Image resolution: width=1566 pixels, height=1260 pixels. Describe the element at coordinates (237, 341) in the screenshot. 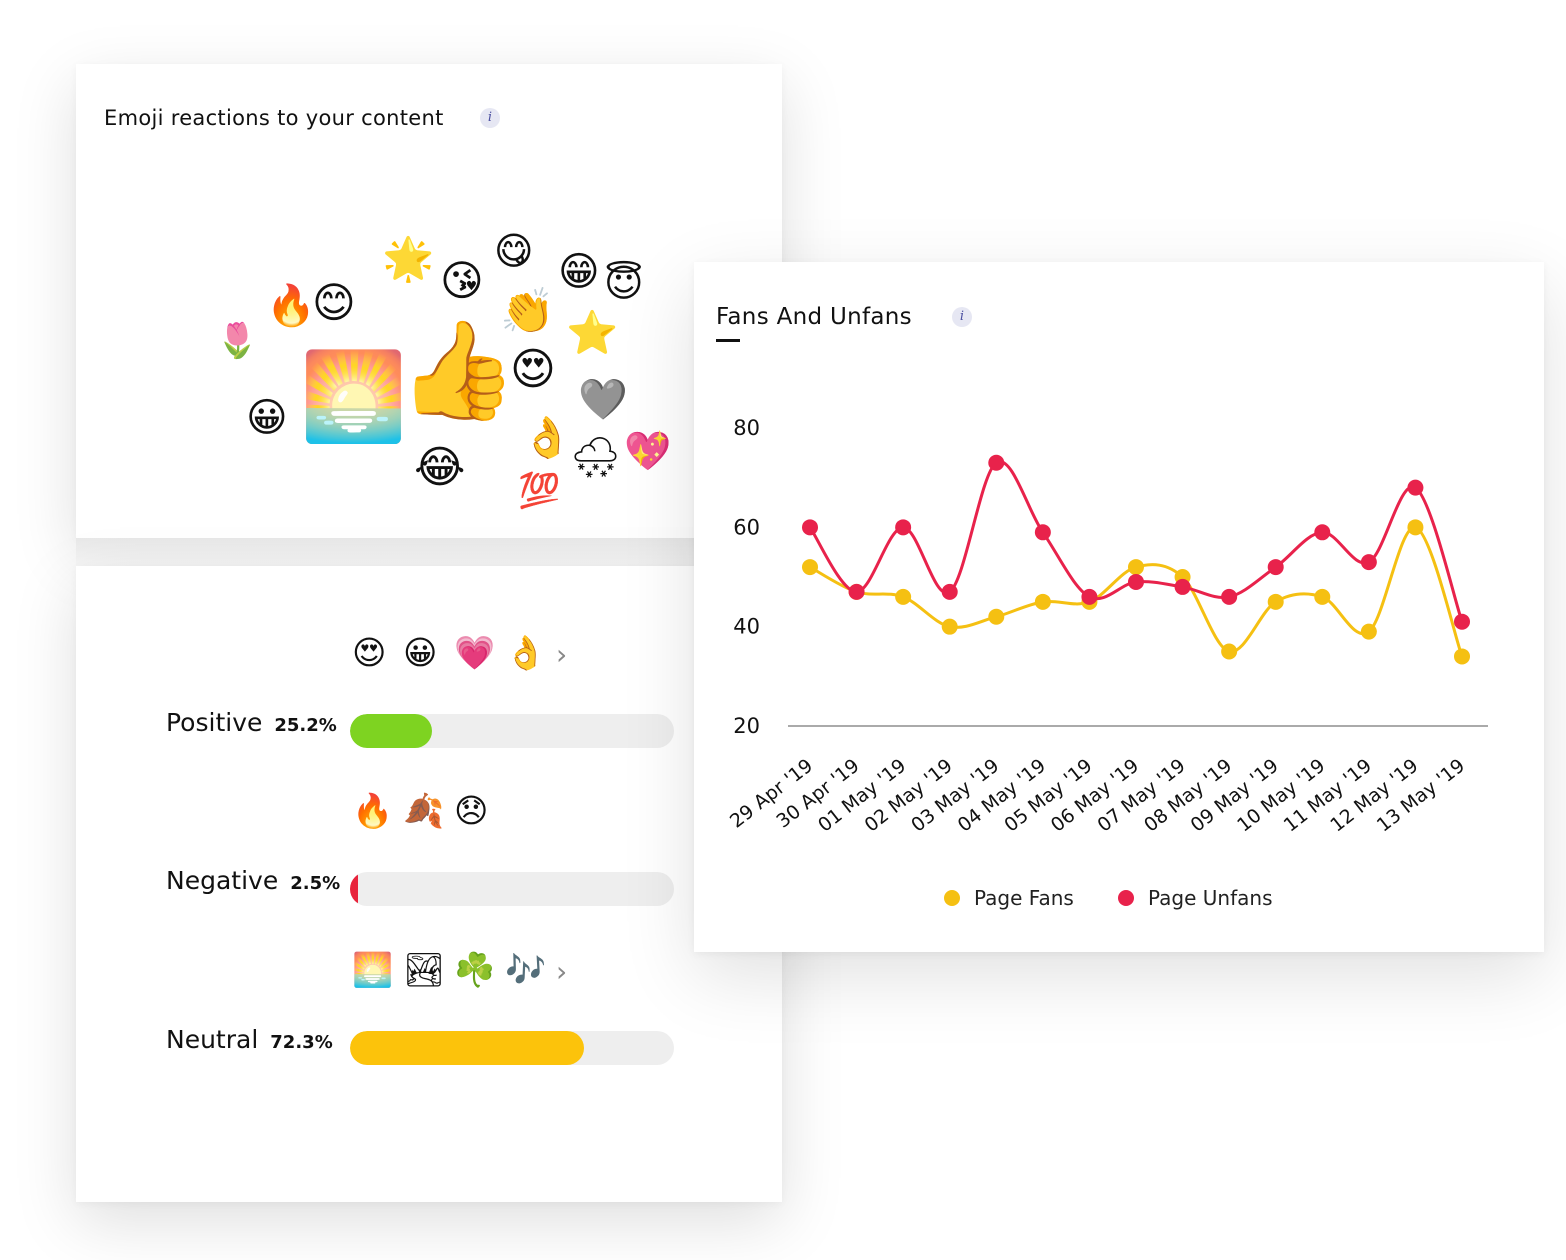

I see `tulip-icon: 🌷` at that location.